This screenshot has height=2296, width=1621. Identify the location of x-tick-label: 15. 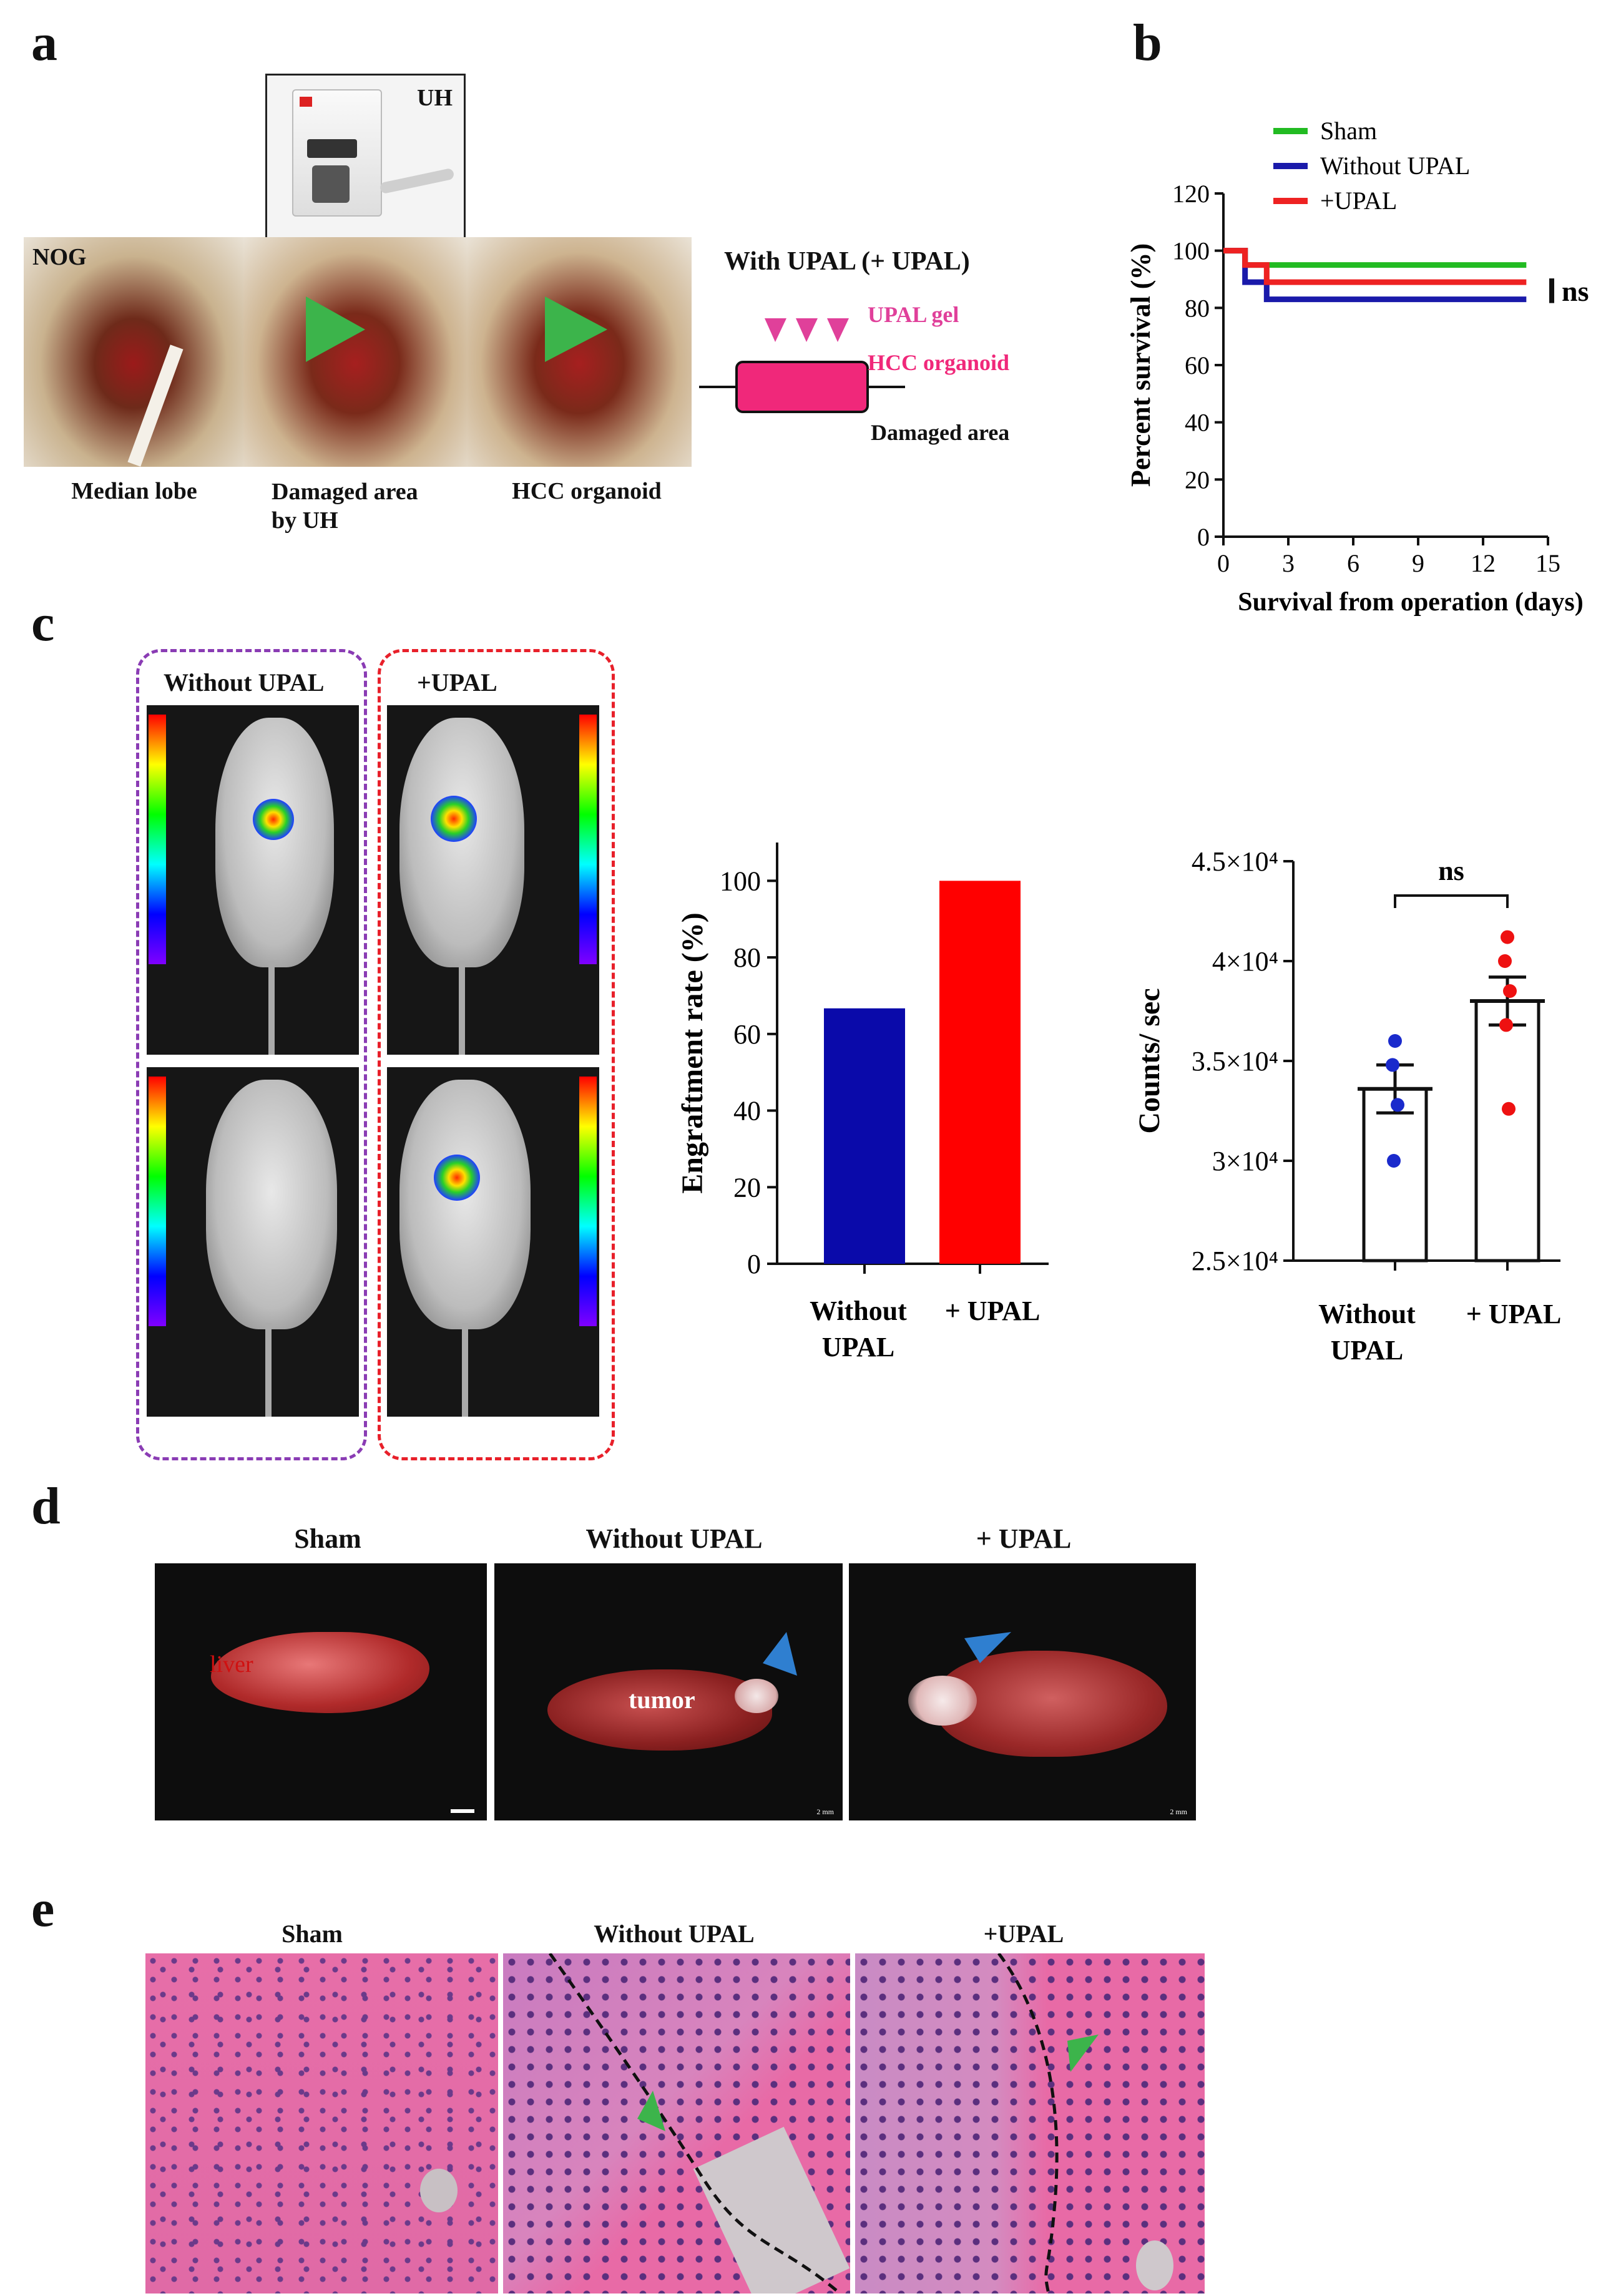
(1547, 563).